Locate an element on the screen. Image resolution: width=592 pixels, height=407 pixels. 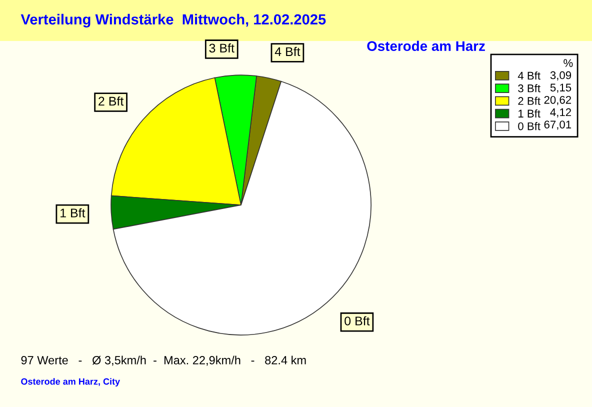
chart-title: Verteilung Windstärke Mittwoch, 12.02.2025 is located at coordinates (173, 21).